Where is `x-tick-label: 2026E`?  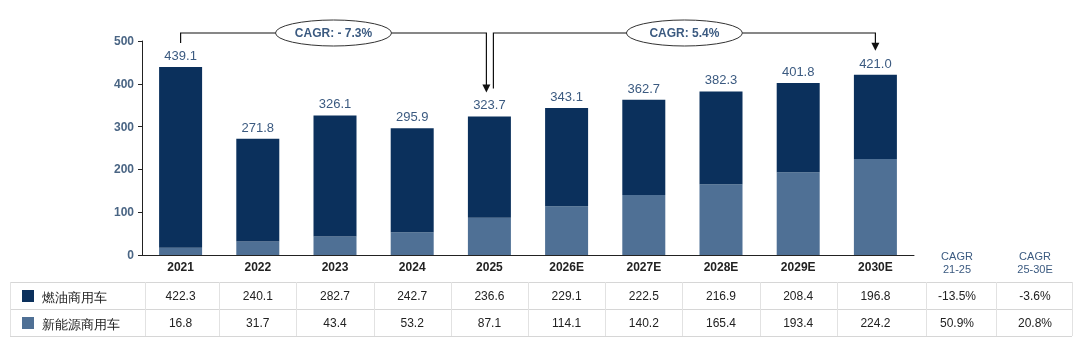
x-tick-label: 2026E is located at coordinates (566, 267).